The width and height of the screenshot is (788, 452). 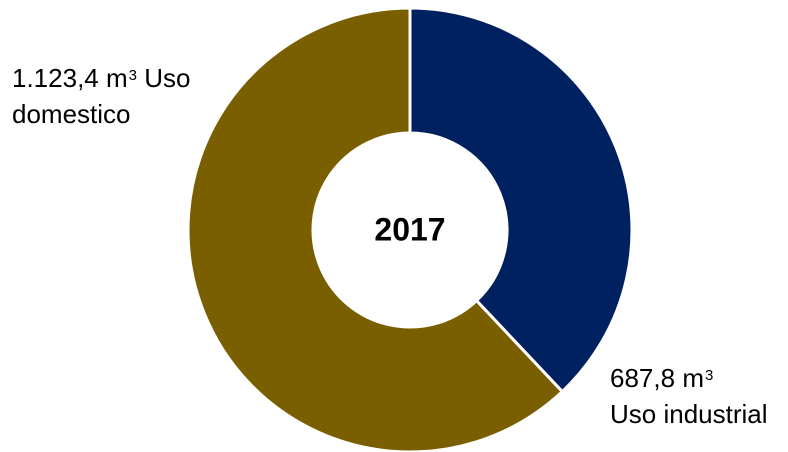 What do you see at coordinates (167, 78) in the screenshot?
I see `slice-category-uso-domestico-part1: Uso` at bounding box center [167, 78].